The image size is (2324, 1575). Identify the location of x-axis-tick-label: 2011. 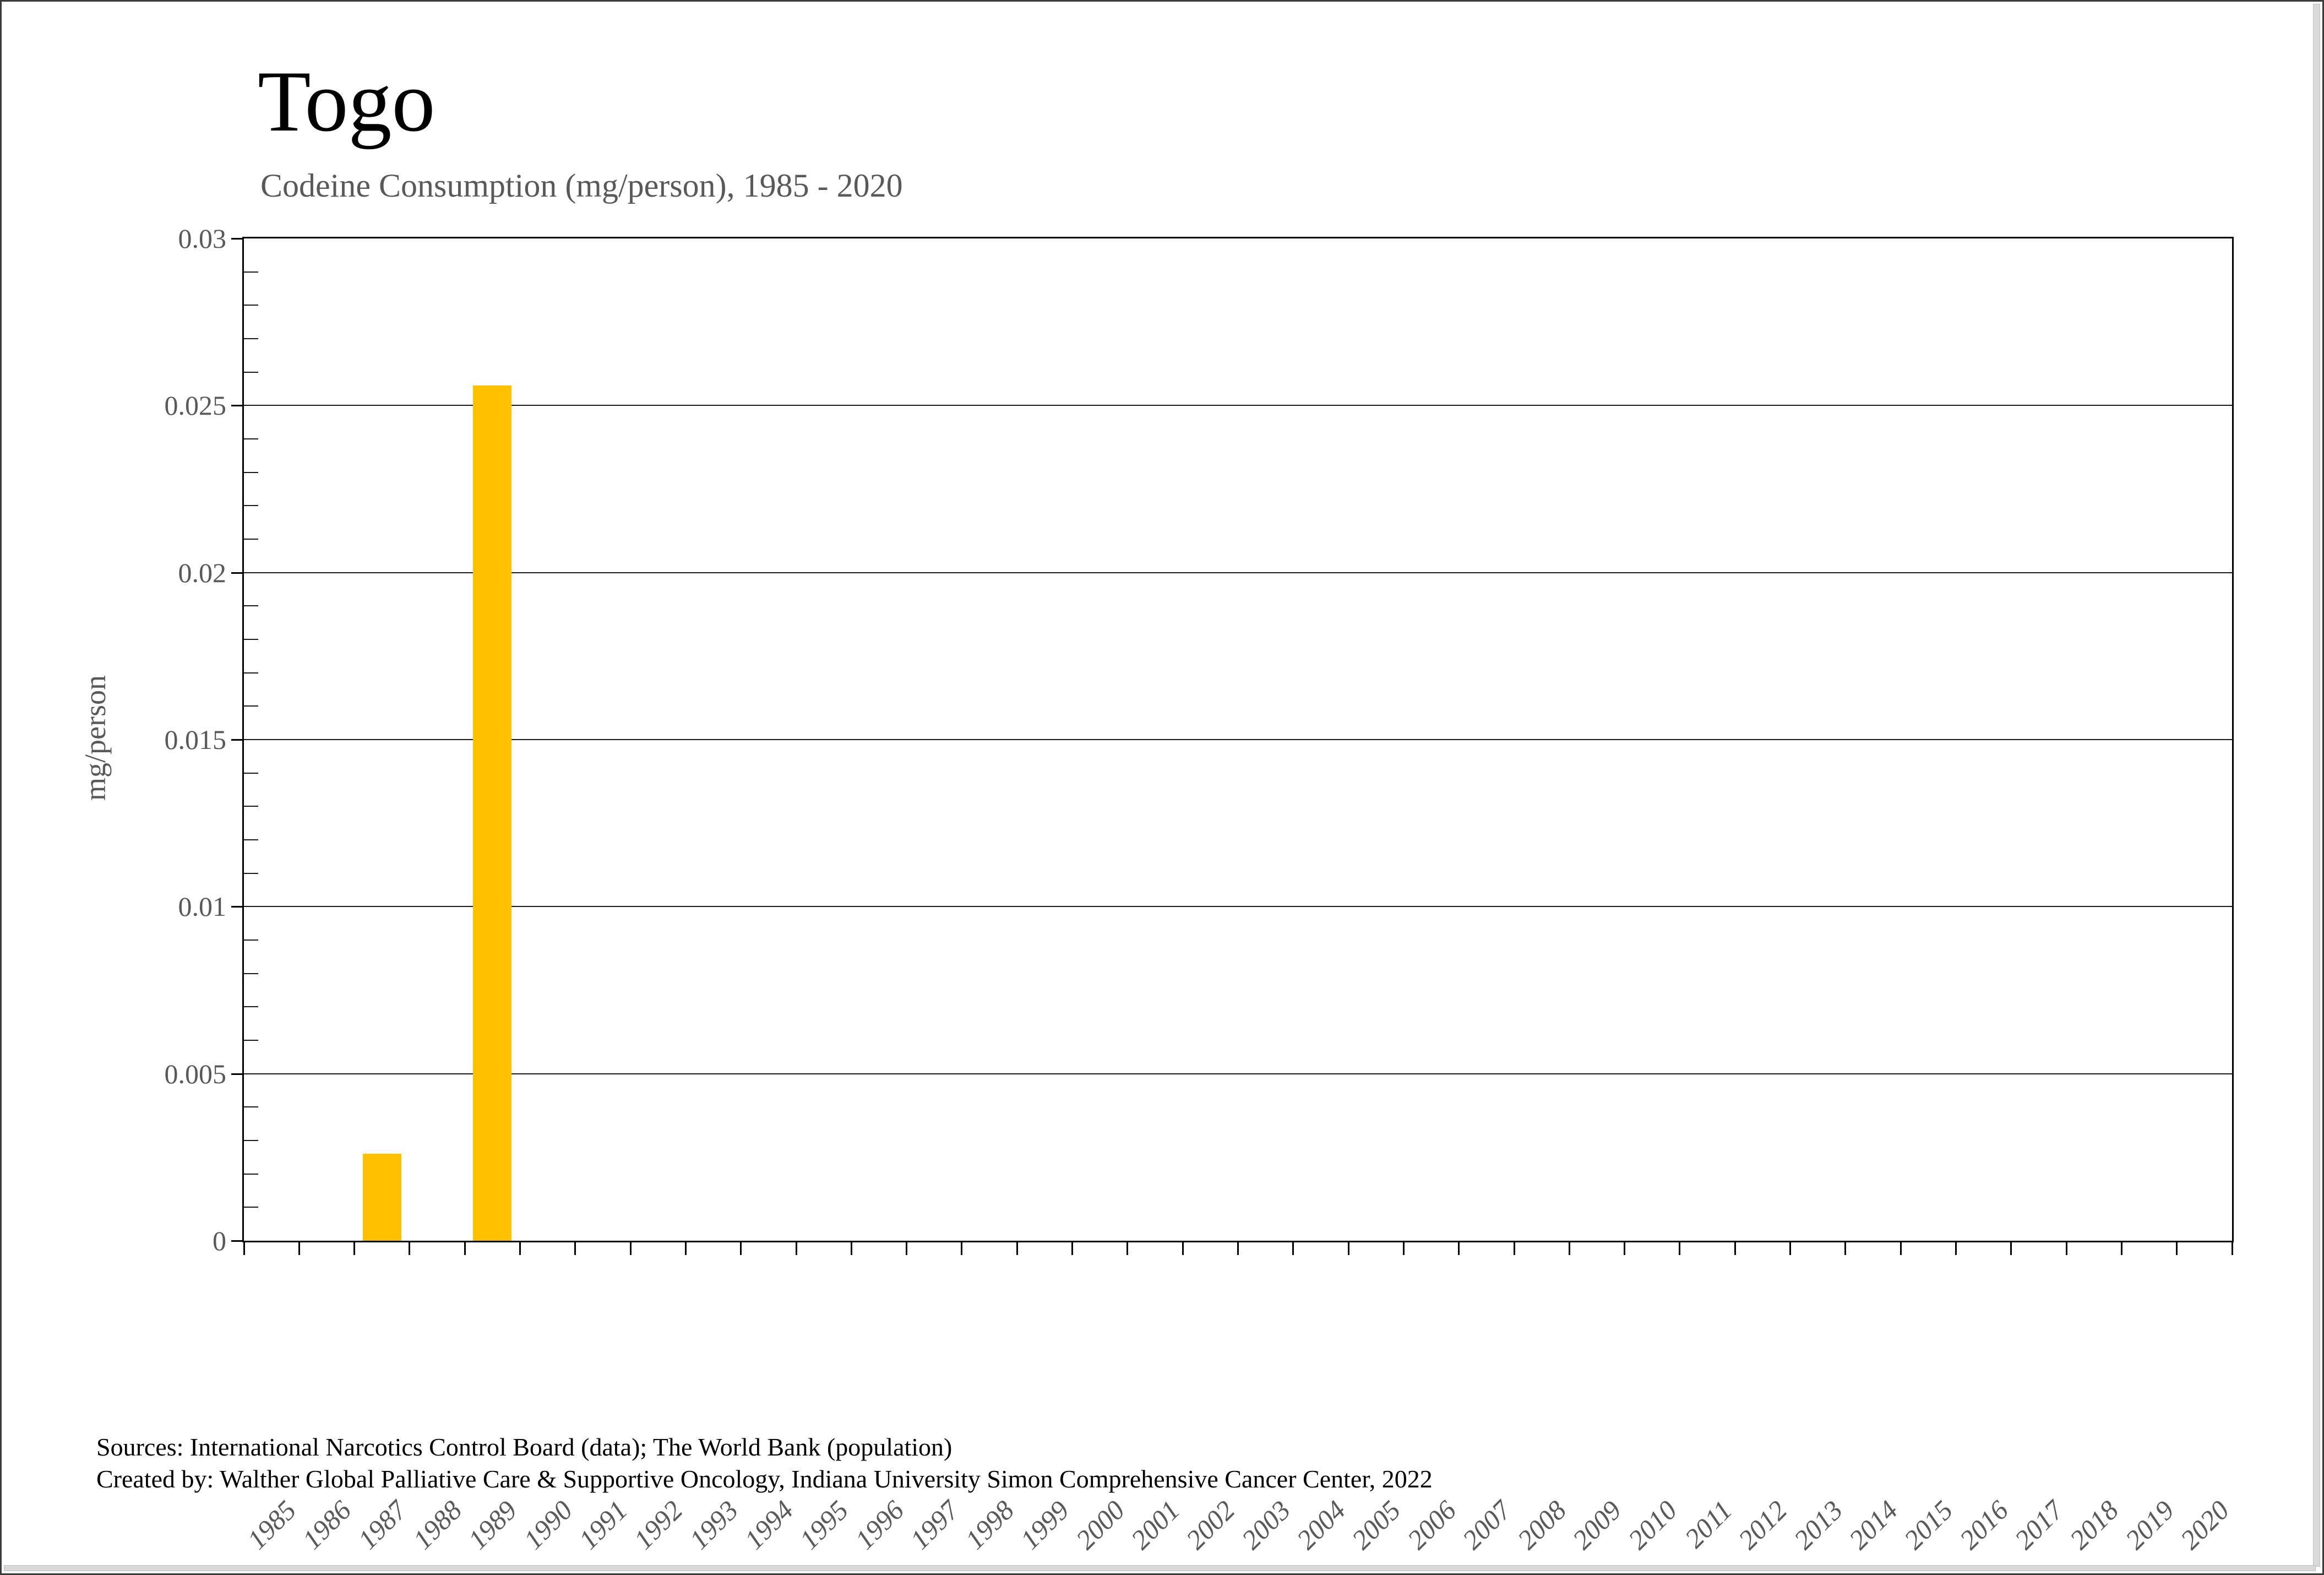
(1708, 1524).